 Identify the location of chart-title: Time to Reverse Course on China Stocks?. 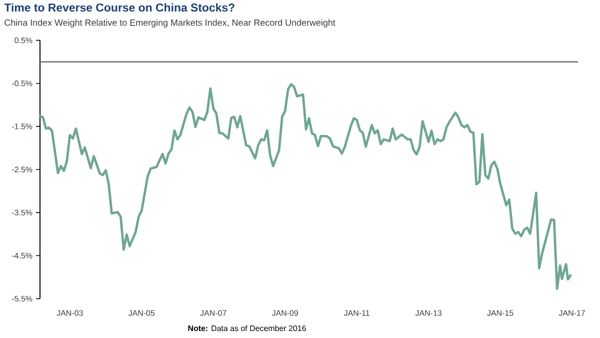
(119, 7).